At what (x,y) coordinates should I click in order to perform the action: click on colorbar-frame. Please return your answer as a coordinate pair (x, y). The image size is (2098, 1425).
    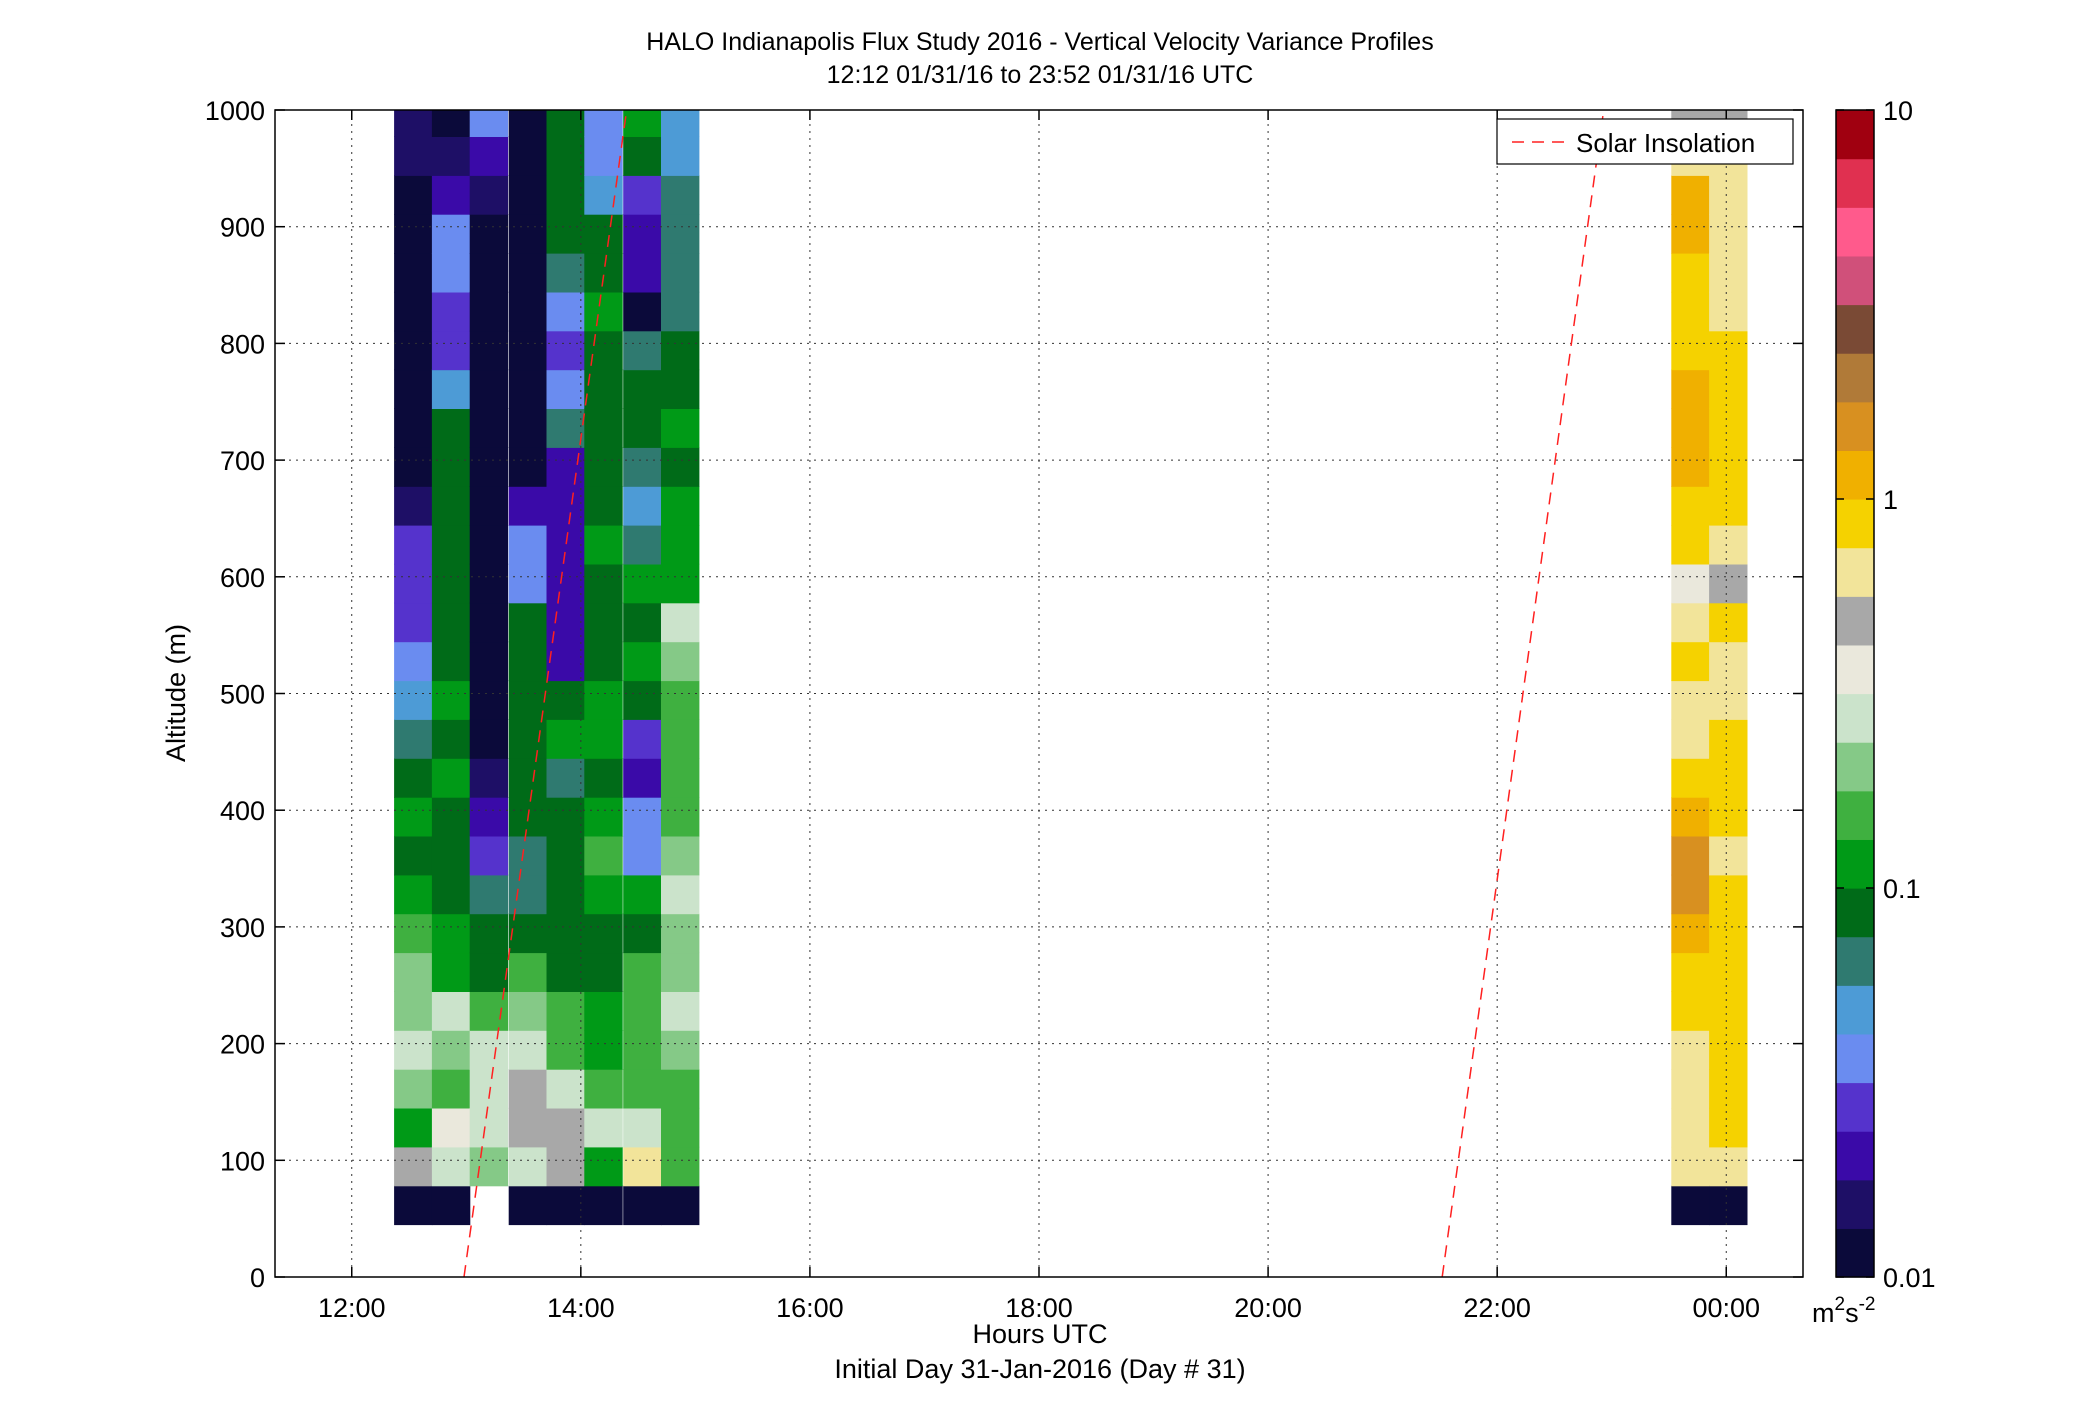
    Looking at the image, I should click on (1855, 693).